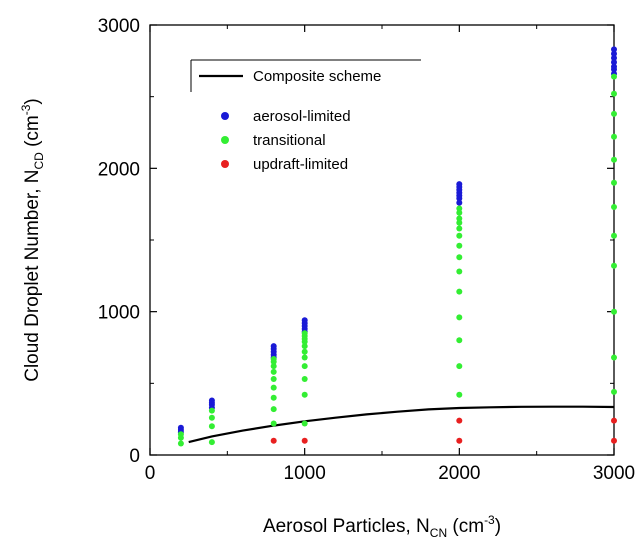 This screenshot has height=542, width=638. What do you see at coordinates (32, 240) in the screenshot?
I see `y-axis-title: Cloud Droplet Number, NCD (cm-3)` at bounding box center [32, 240].